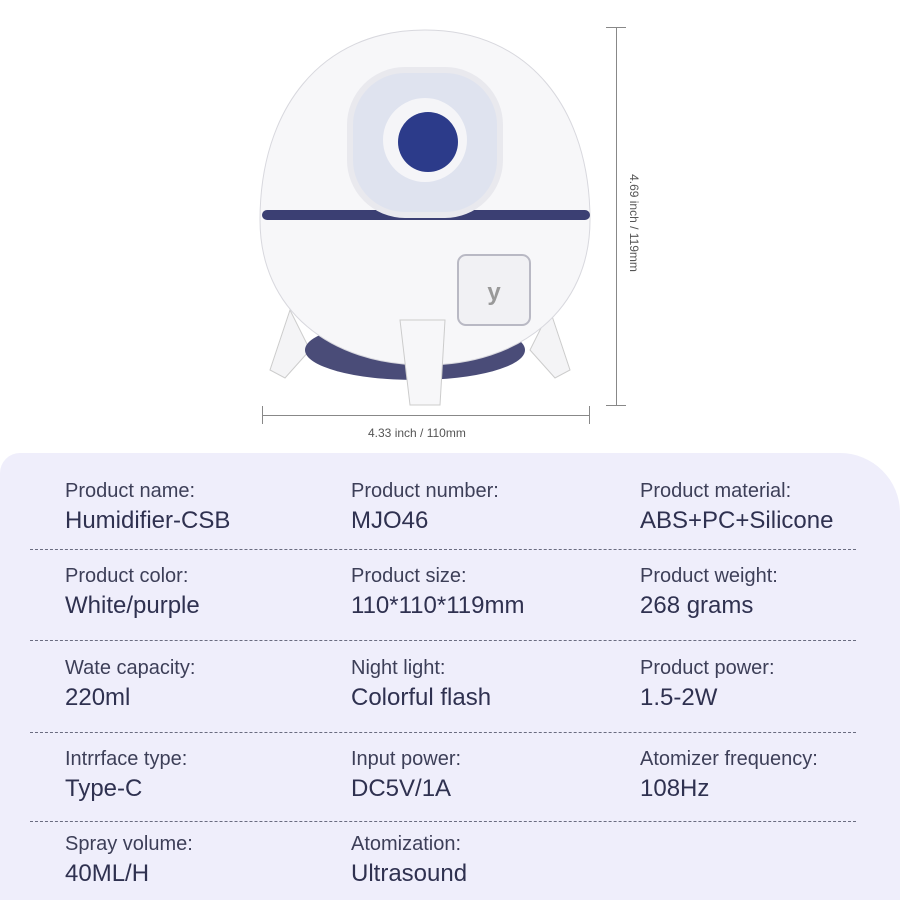  I want to click on height-tick-bottom, so click(616, 405).